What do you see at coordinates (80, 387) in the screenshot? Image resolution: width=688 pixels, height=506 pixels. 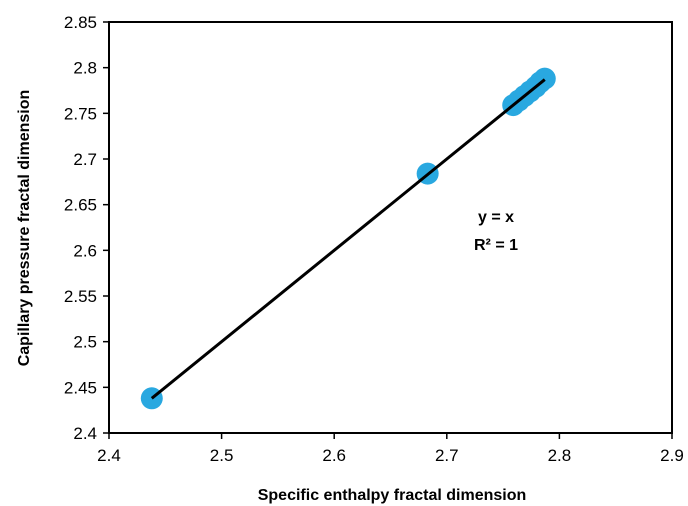 I see `y-tick-label: 2.45` at bounding box center [80, 387].